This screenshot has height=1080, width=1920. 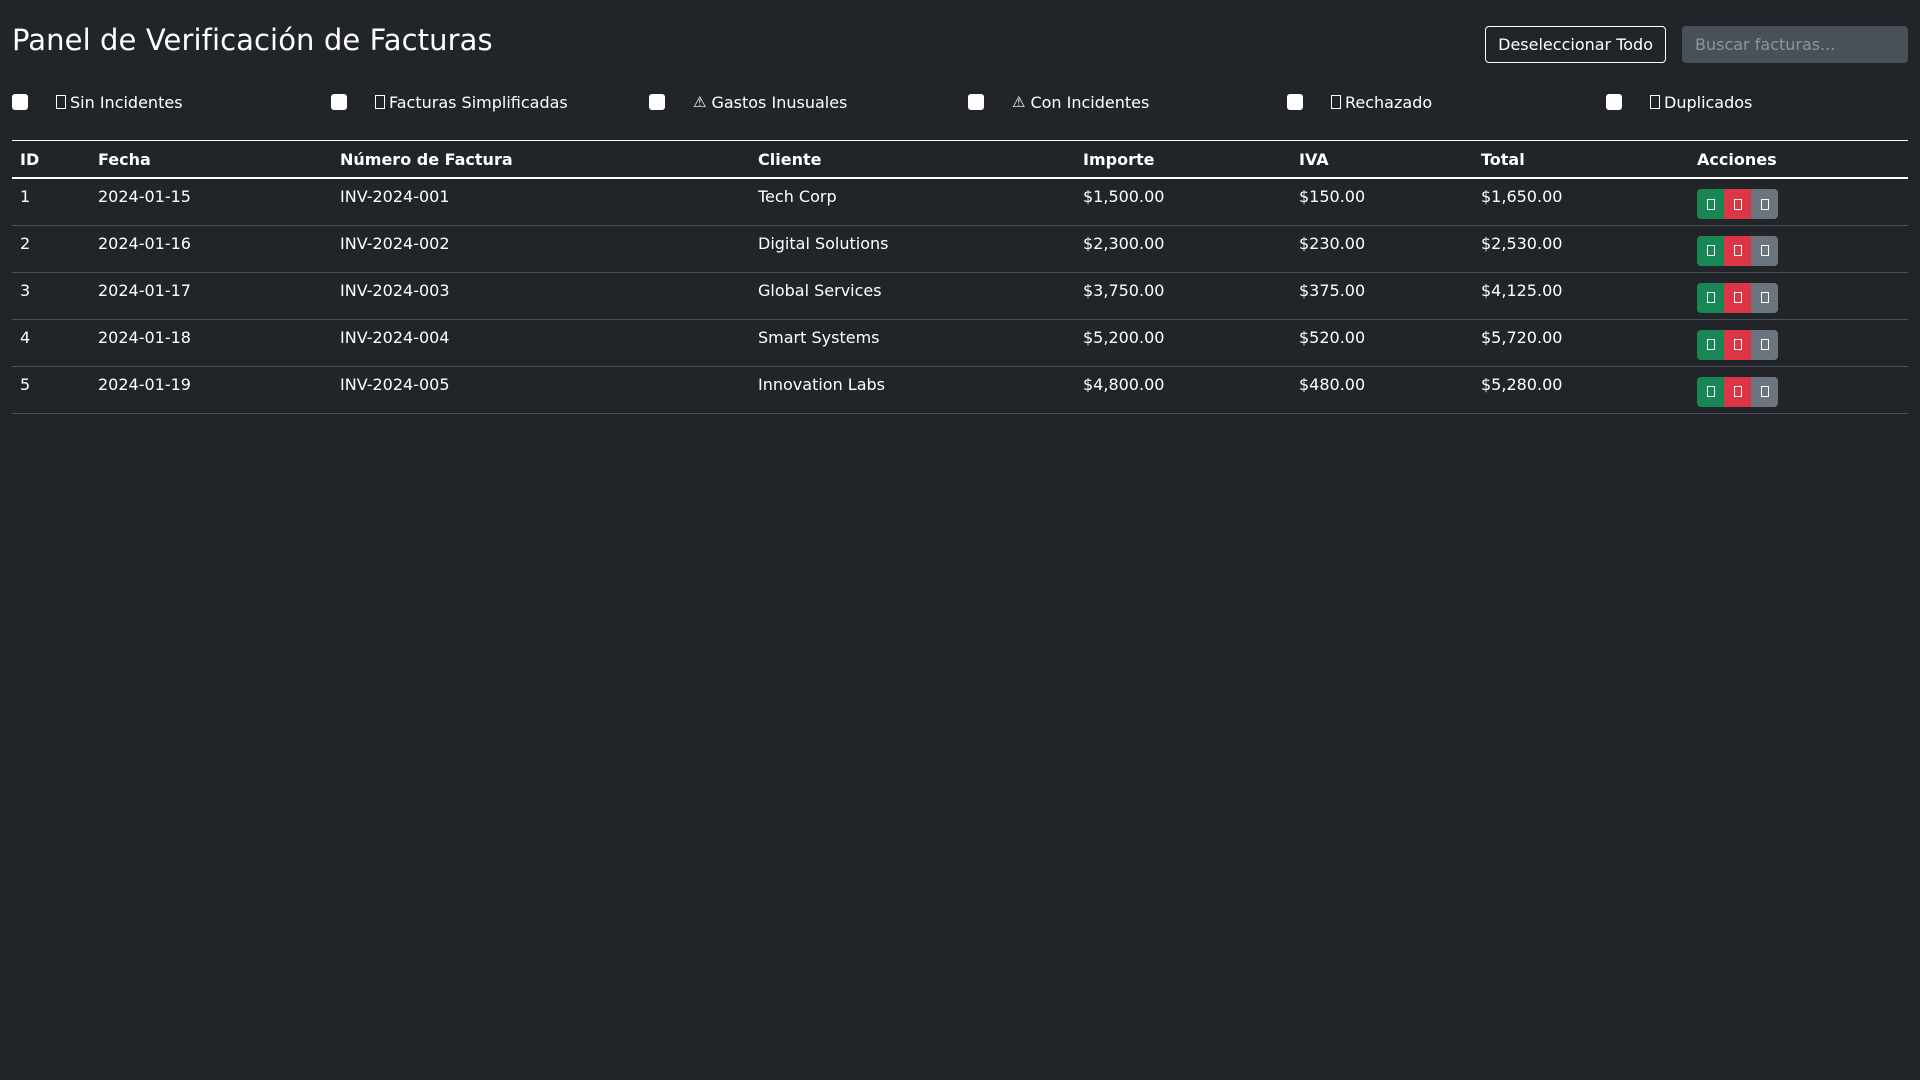 What do you see at coordinates (1382, 343) in the screenshot?
I see `cell-iva: $520.00` at bounding box center [1382, 343].